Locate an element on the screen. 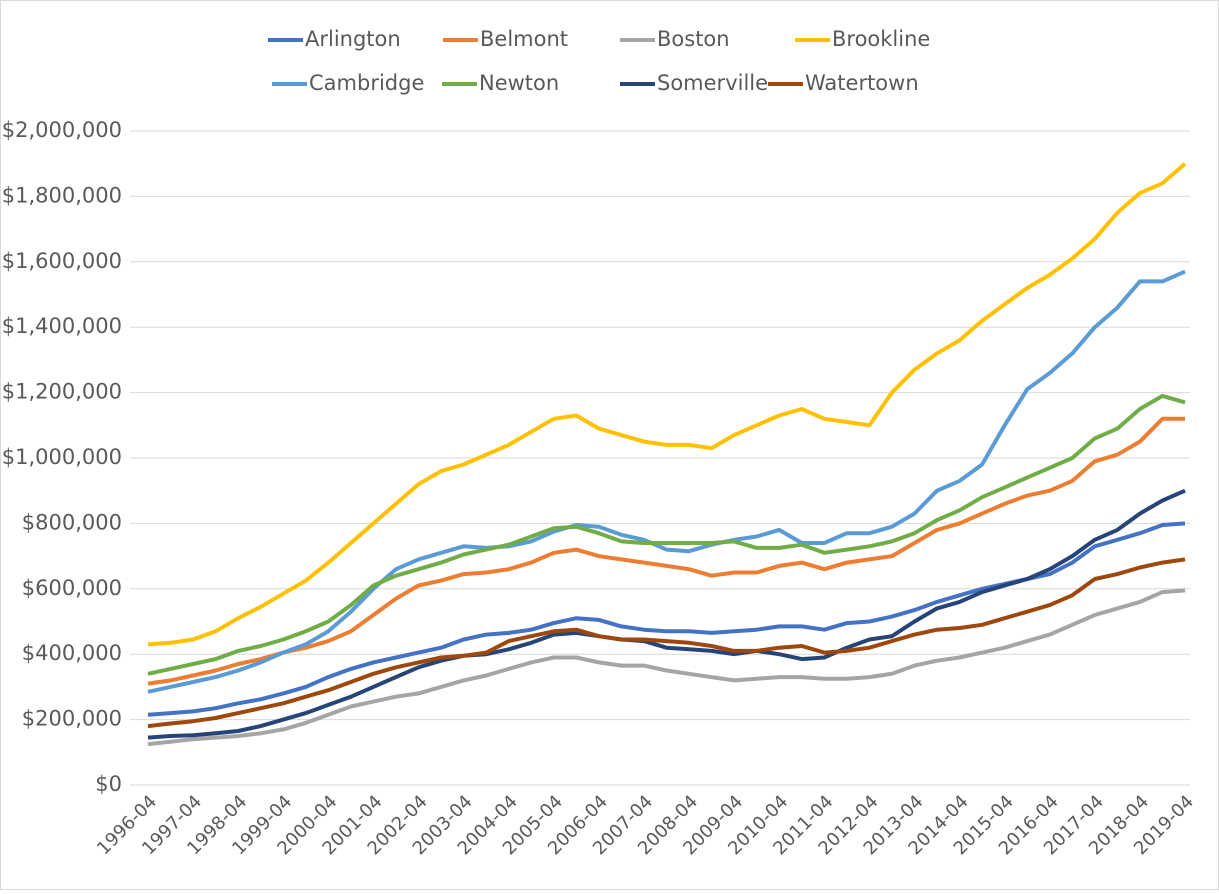  y-tick-label: $1,400,000 is located at coordinates (62, 326).